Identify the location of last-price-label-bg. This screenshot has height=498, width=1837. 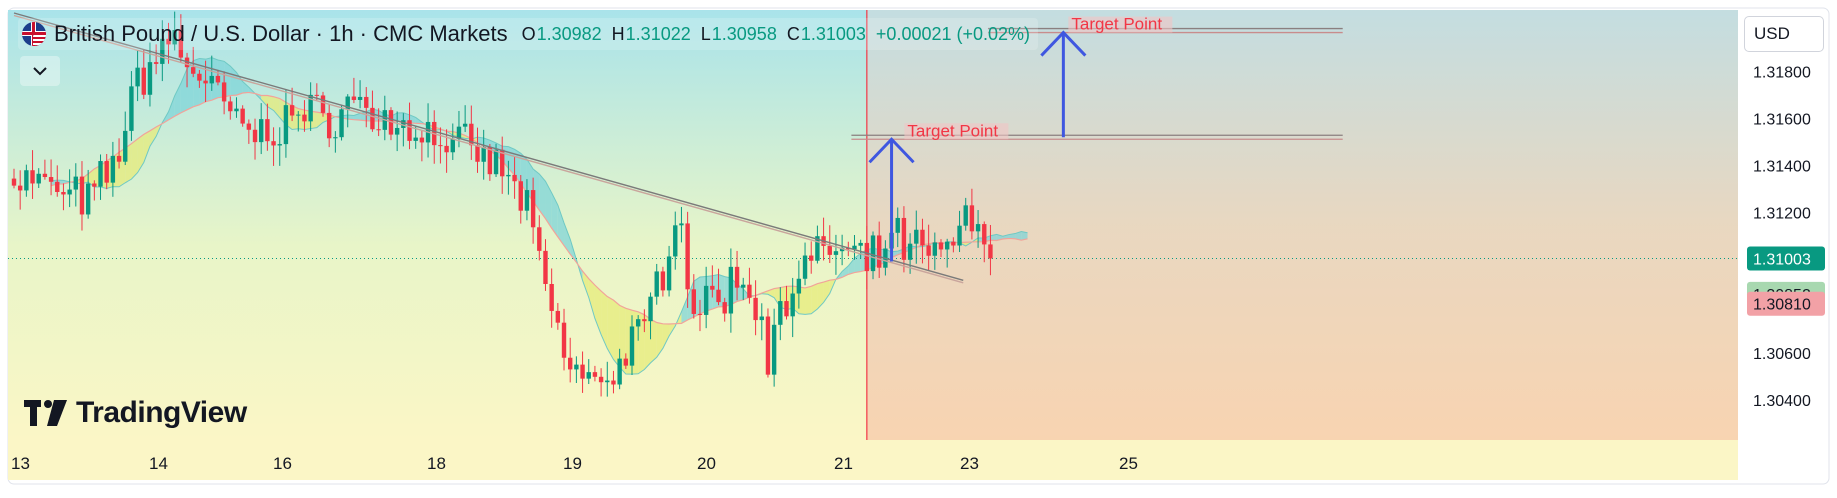
(1786, 258).